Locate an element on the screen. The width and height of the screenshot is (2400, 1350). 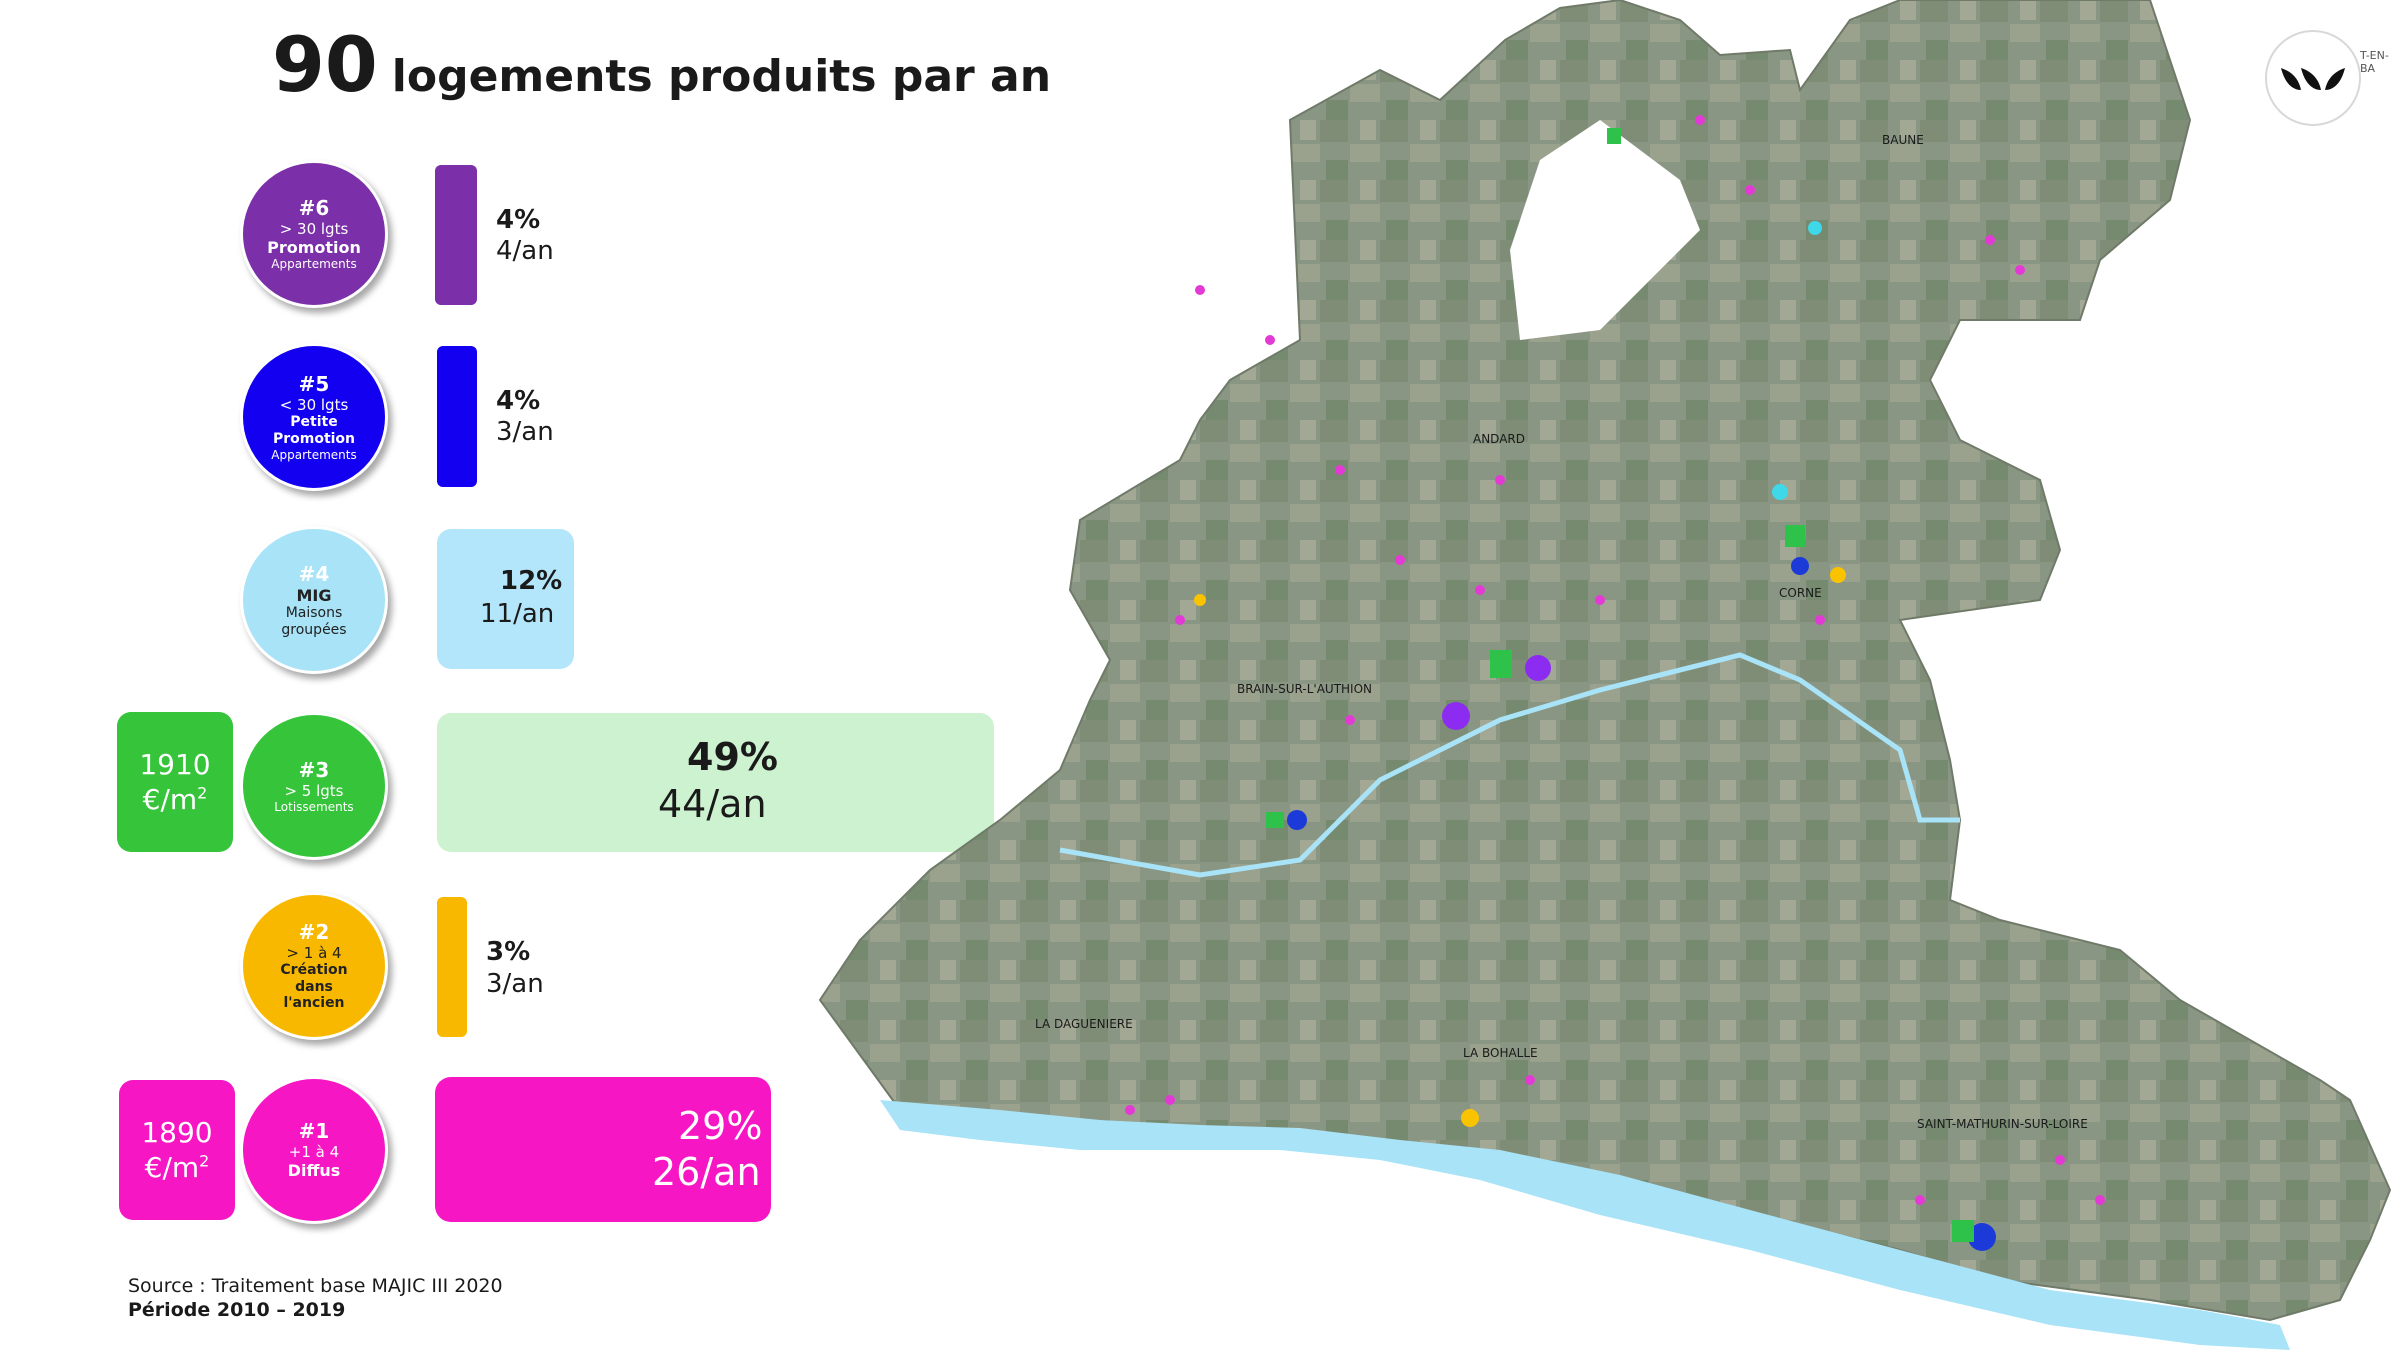
category-size: < 30 lgts is located at coordinates (314, 405).